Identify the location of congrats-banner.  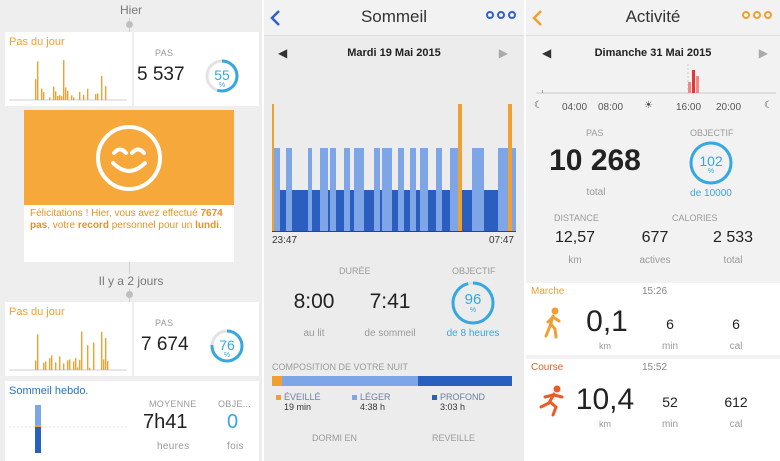
(129, 157).